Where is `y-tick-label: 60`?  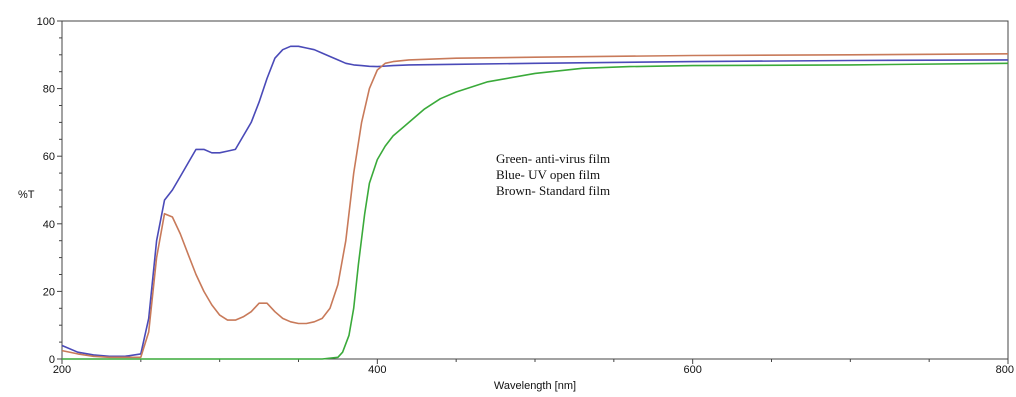
y-tick-label: 60 is located at coordinates (49, 157).